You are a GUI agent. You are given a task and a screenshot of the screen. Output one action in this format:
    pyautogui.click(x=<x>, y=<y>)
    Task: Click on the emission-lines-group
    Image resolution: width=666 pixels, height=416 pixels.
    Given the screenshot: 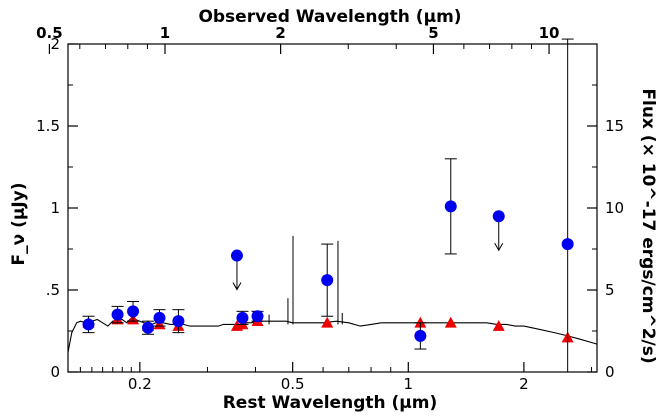 What is the action you would take?
    pyautogui.click(x=293, y=280)
    